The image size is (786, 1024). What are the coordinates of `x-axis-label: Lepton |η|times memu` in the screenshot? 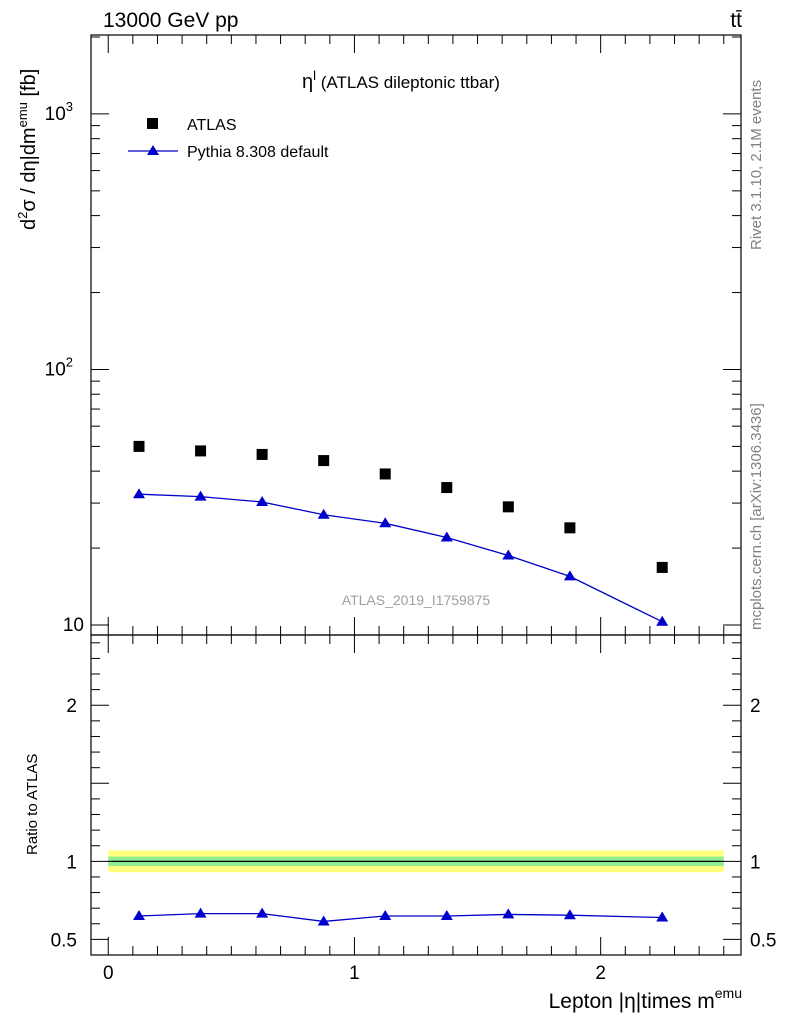 It's located at (645, 999).